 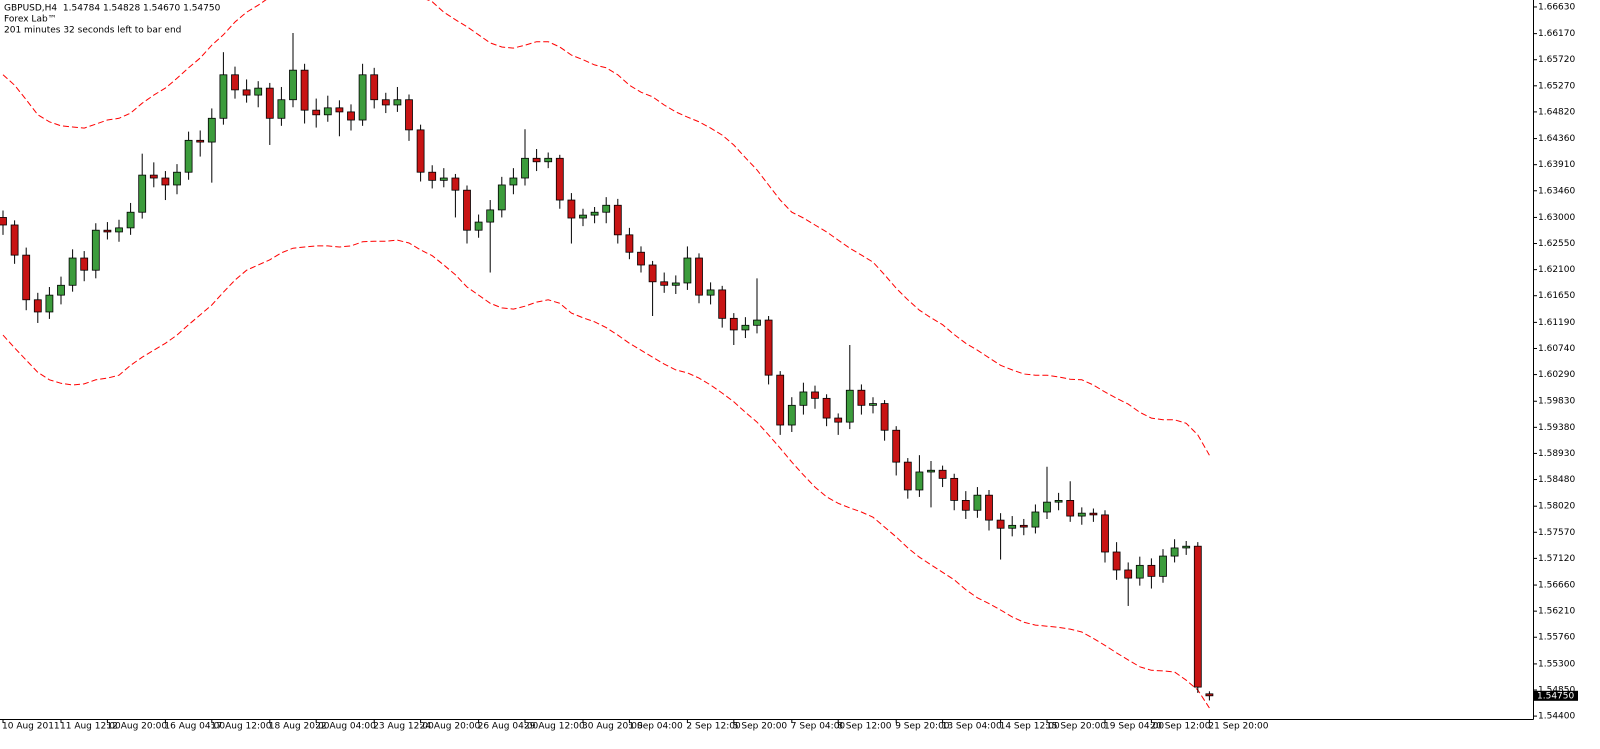 What do you see at coordinates (1556, 402) in the screenshot?
I see `y-tick-label: 1.59830` at bounding box center [1556, 402].